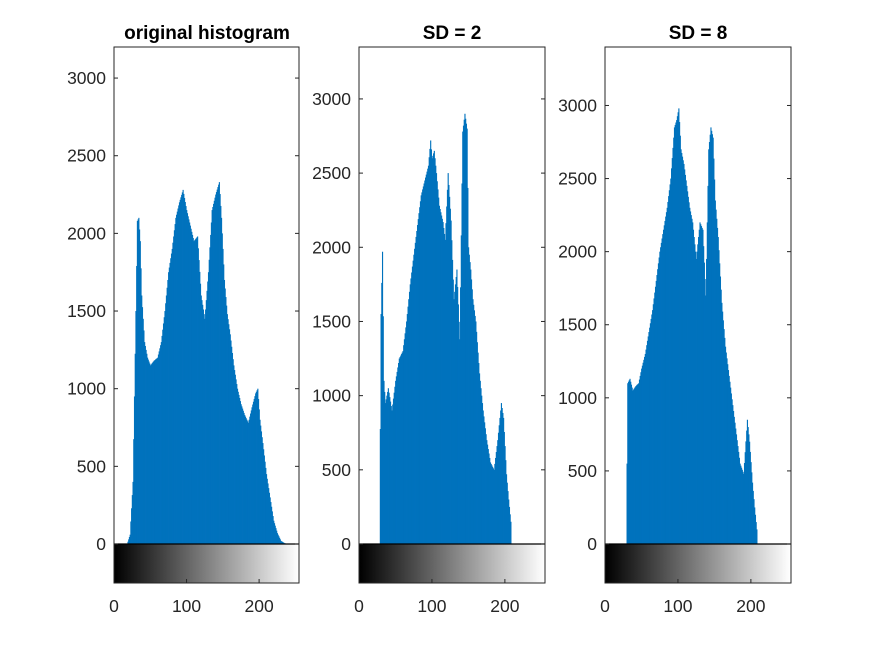 This screenshot has width=875, height=661. Describe the element at coordinates (207, 33) in the screenshot. I see `subplot-title: original histogram` at that location.